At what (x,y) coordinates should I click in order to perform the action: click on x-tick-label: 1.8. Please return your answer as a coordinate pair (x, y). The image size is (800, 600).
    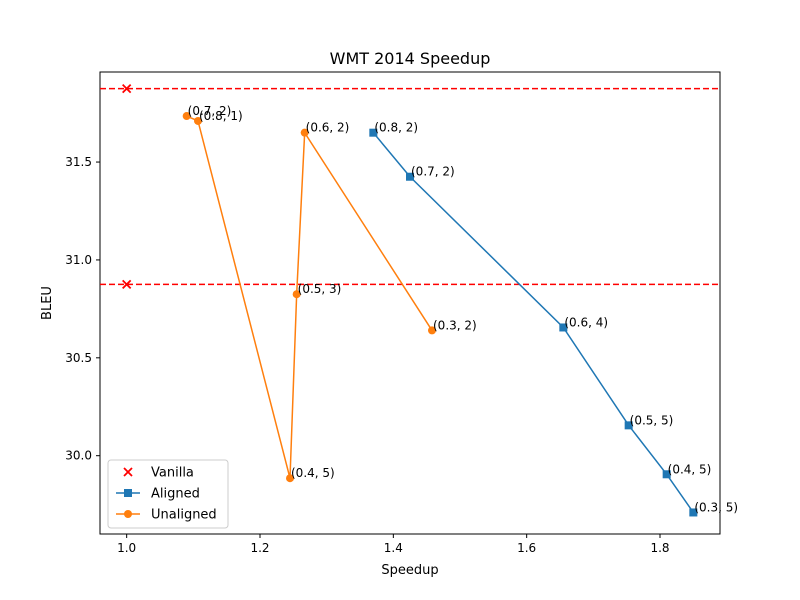
    Looking at the image, I should click on (659, 548).